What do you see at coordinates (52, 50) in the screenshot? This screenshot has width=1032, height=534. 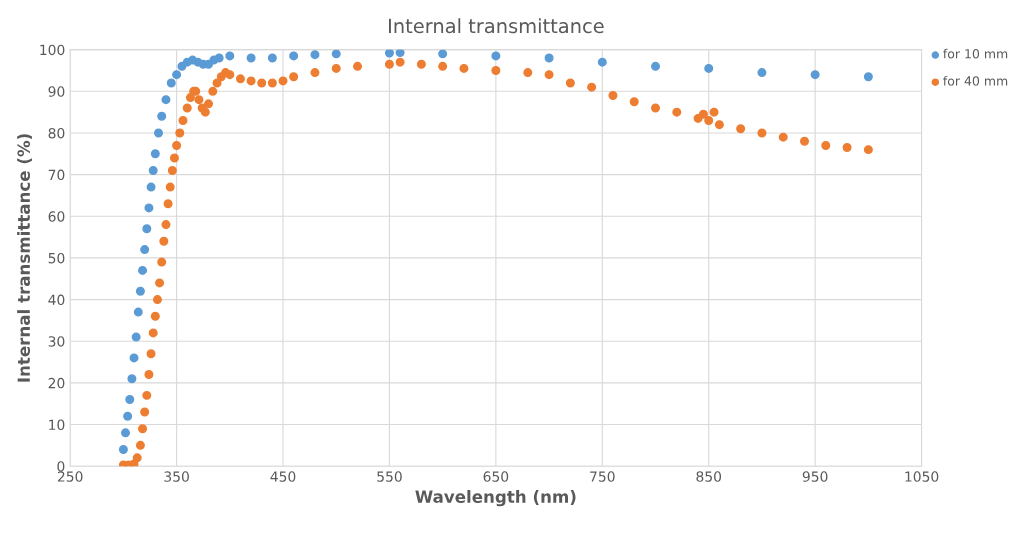 I see `y-tick-label: 100` at bounding box center [52, 50].